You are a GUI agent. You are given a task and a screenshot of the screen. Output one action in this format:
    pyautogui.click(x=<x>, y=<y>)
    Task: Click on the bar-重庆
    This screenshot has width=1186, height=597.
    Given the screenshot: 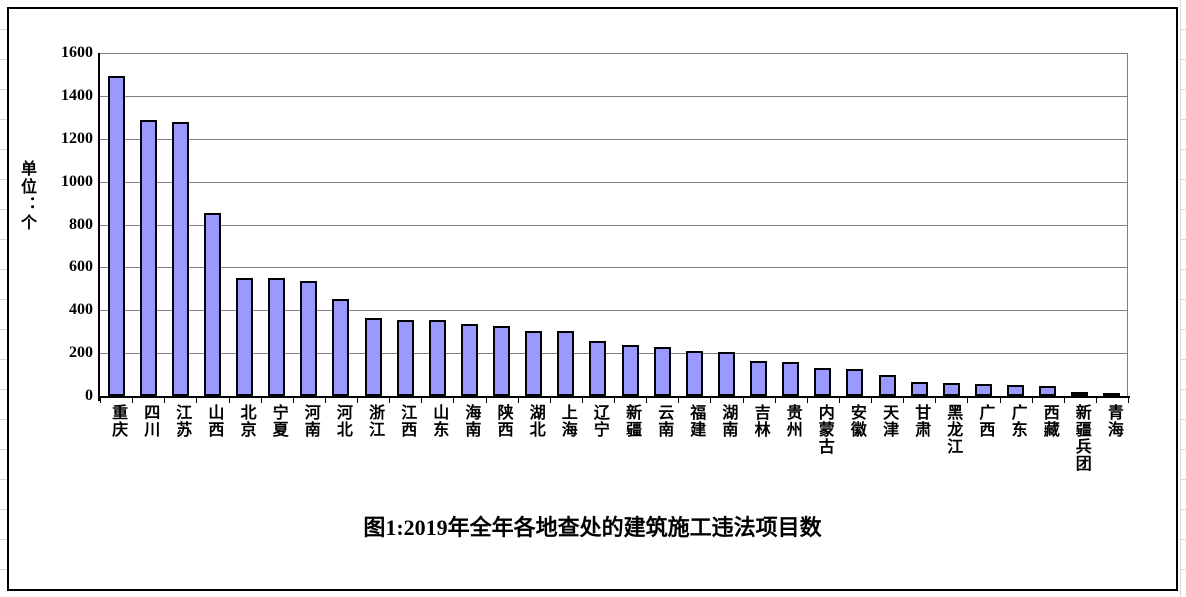 What is the action you would take?
    pyautogui.click(x=116, y=235)
    